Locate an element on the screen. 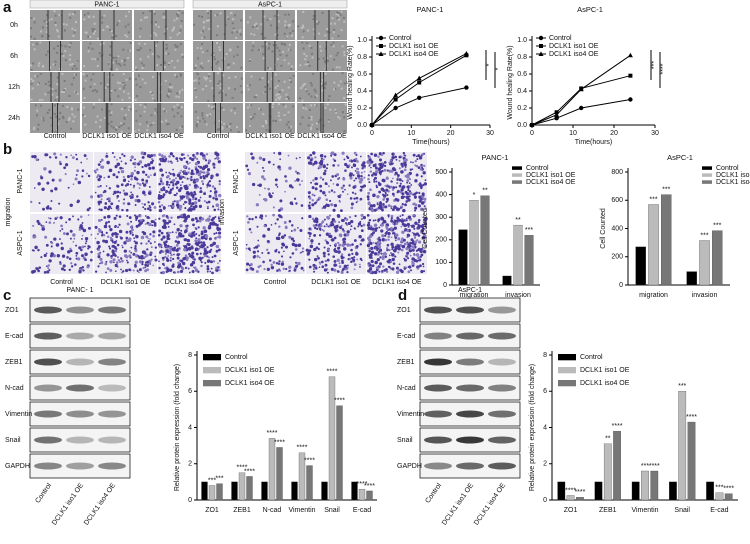 Image resolution: width=750 pixels, height=544 pixels. lane-label: DCLK1 iso1 OE is located at coordinates (458, 504).